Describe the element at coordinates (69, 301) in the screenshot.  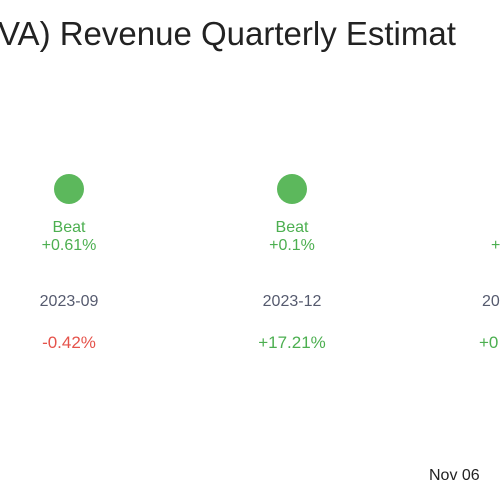
I see `period: 2023-09` at that location.